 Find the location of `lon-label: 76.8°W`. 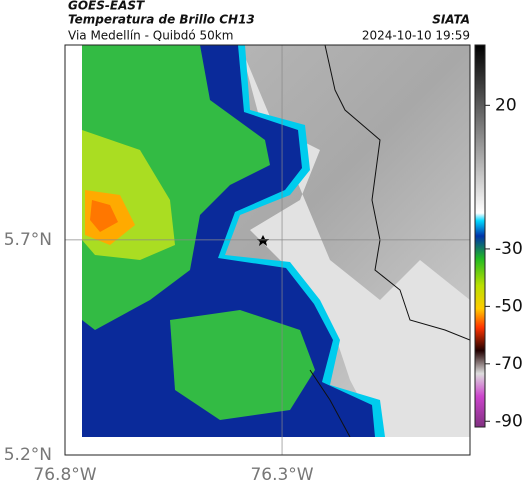

lon-label: 76.8°W is located at coordinates (64, 475).